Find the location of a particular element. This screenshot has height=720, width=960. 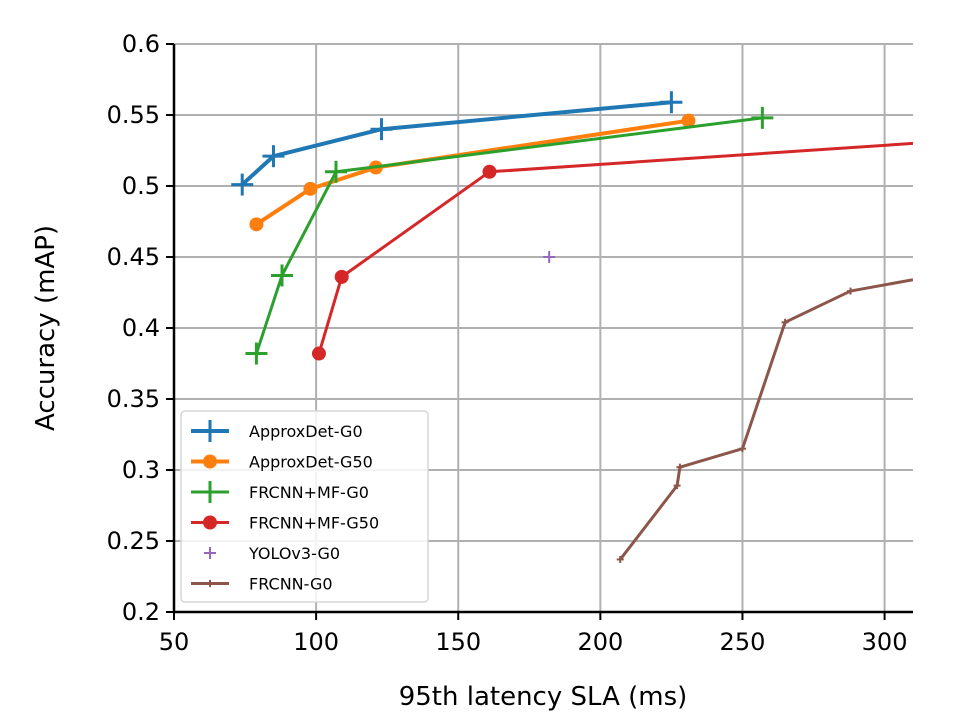

legend-frcnn-g0-point is located at coordinates (210, 583).